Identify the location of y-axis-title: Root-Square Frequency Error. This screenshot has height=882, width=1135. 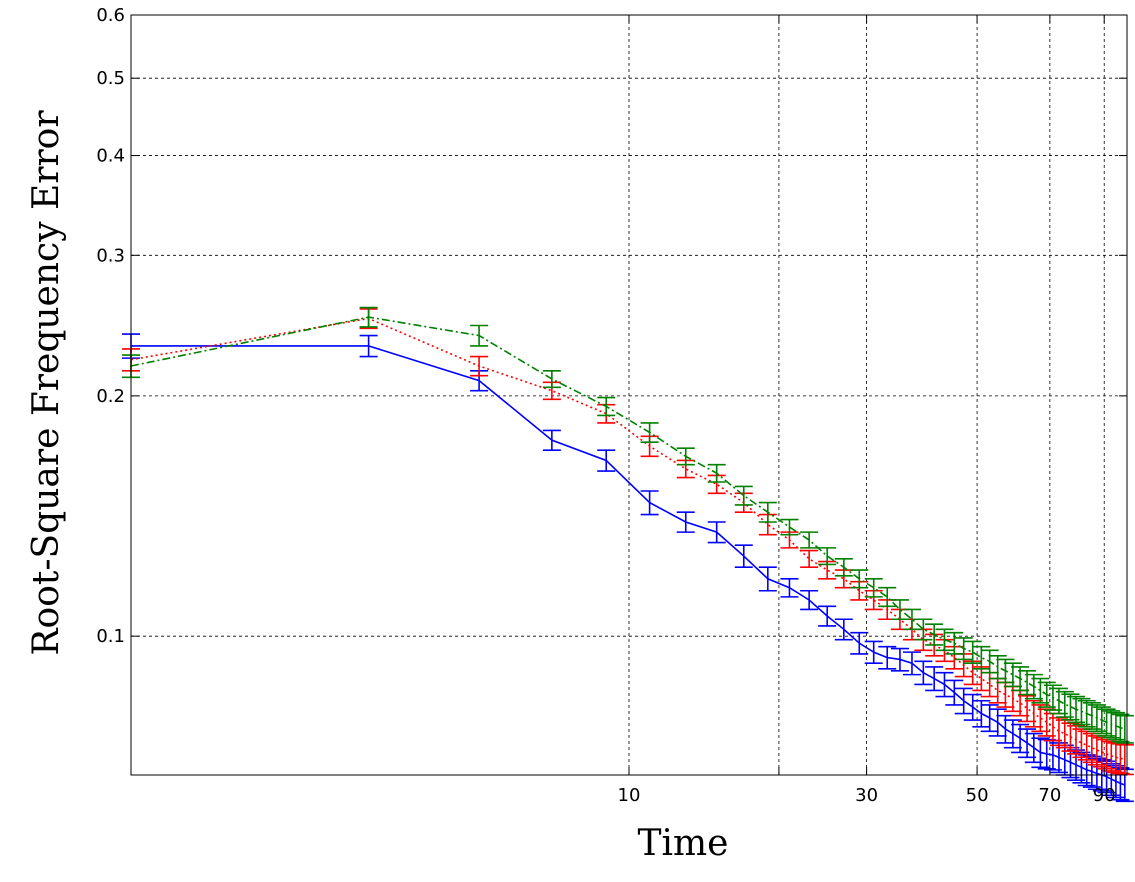
(46, 383).